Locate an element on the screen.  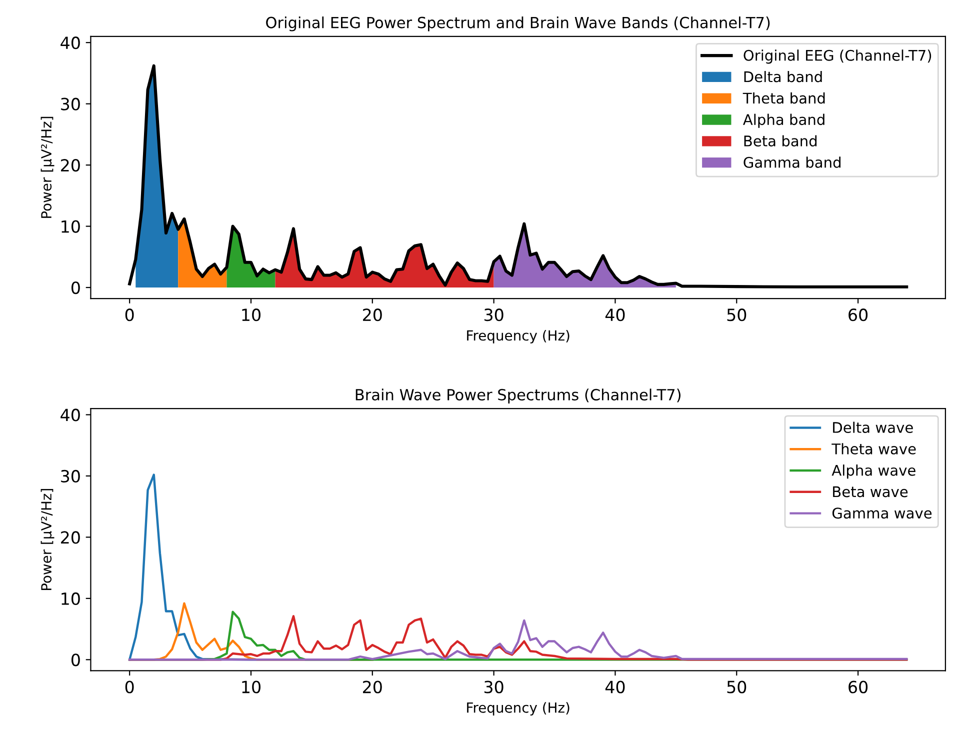
legend-label: Alpha wave is located at coordinates (874, 471).